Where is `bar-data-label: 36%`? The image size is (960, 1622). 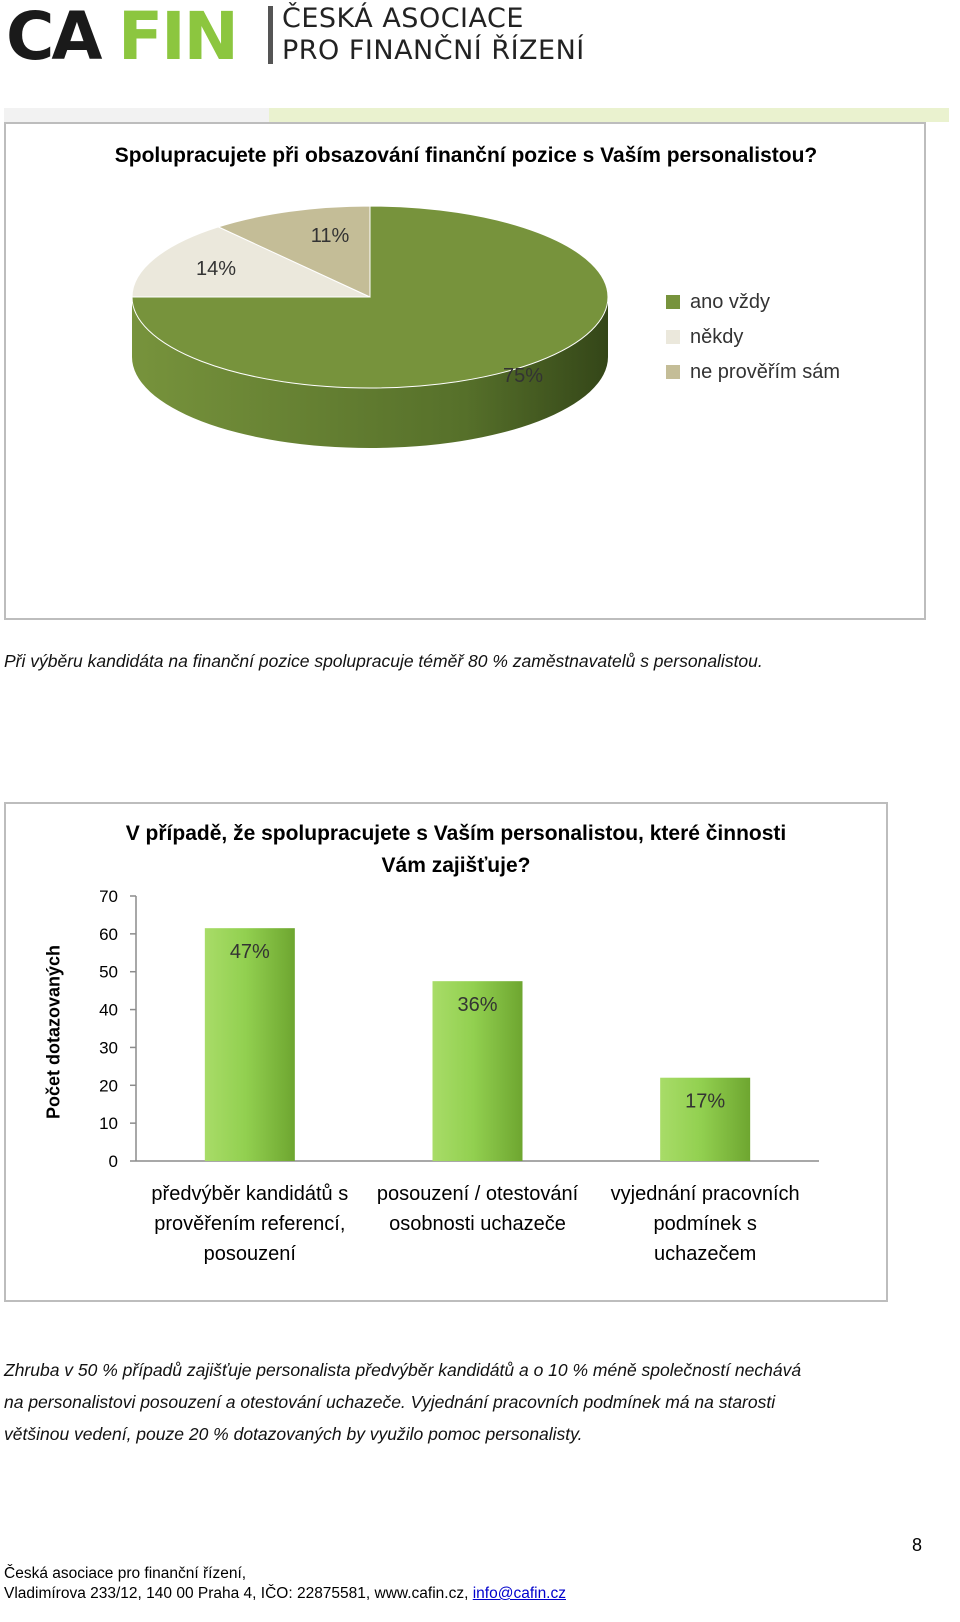 bar-data-label: 36% is located at coordinates (477, 1005).